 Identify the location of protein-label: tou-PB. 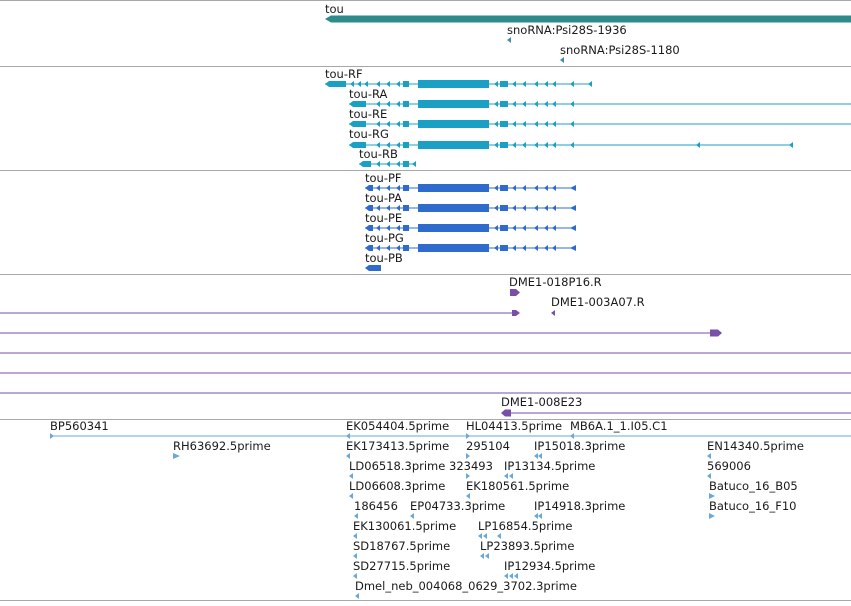
(384, 258).